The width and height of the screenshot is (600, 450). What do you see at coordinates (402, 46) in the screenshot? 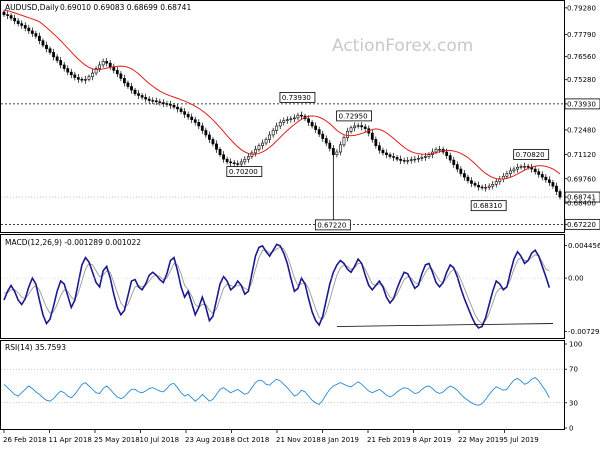
I see `watermark: ActionForex.com` at bounding box center [402, 46].